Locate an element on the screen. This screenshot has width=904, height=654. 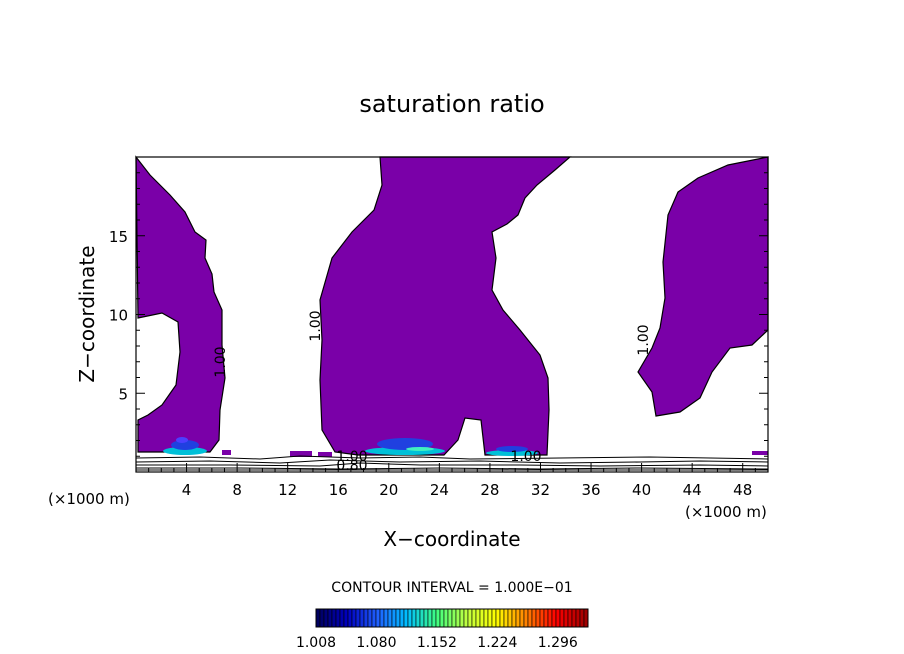
colorbar-tick-label: 1.224 is located at coordinates (497, 643).